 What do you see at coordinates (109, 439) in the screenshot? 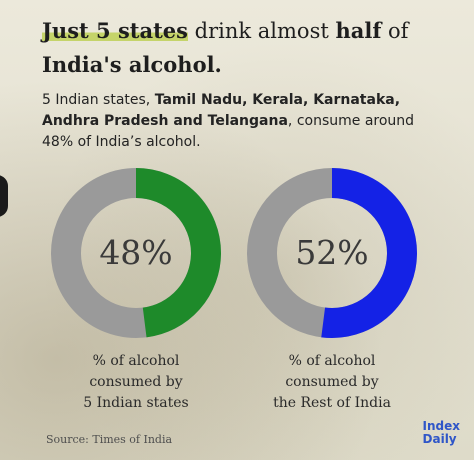
I see `source-note: Source: Times of India` at bounding box center [109, 439].